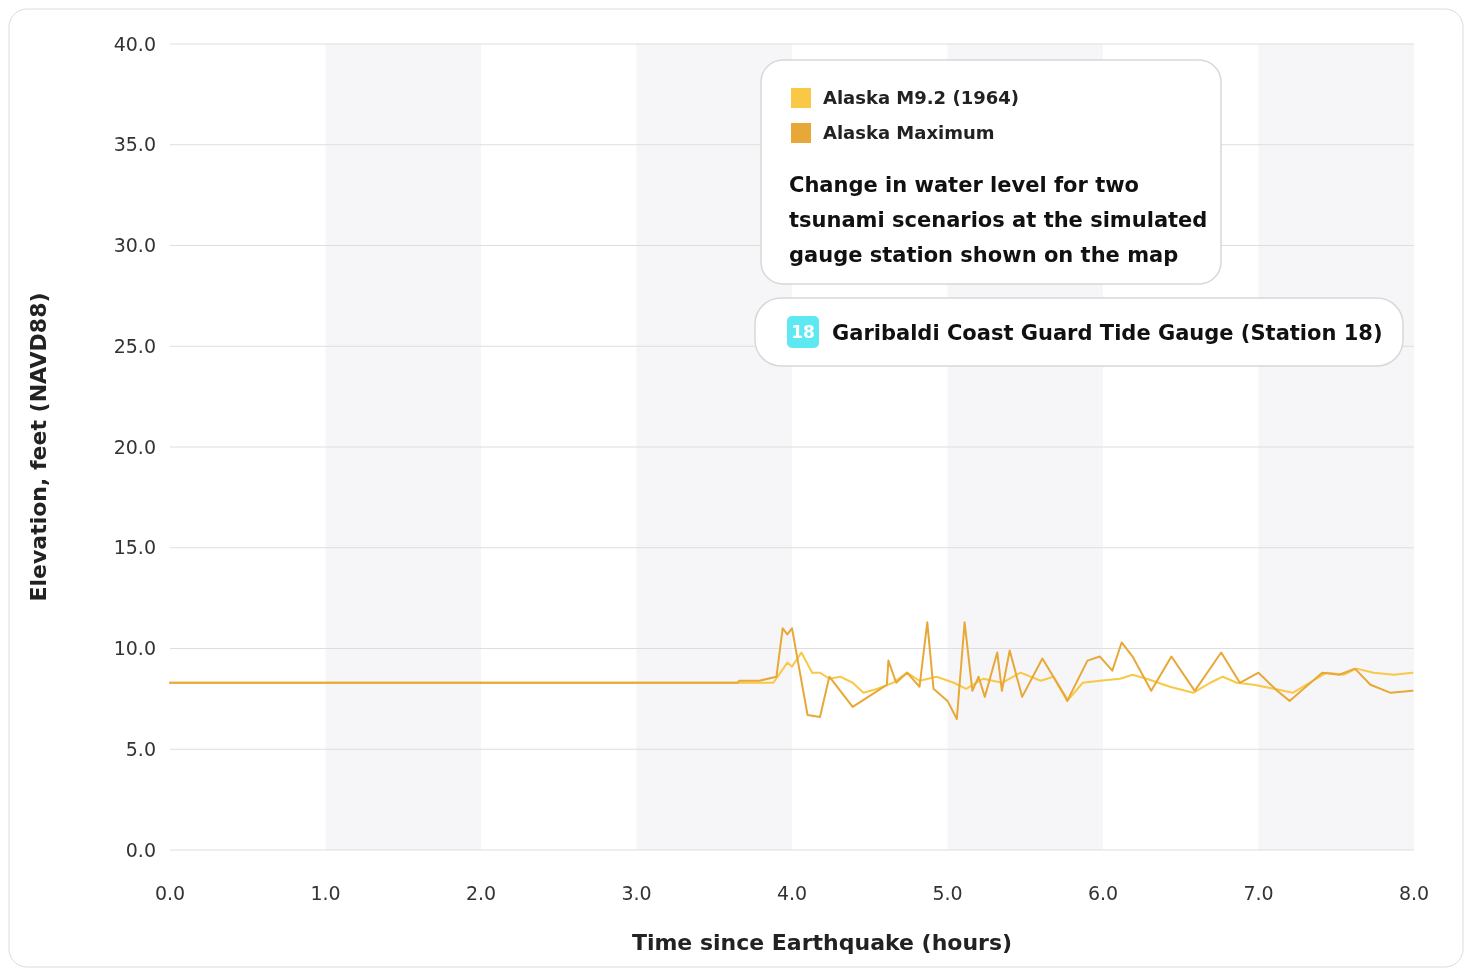 Image resolution: width=1472 pixels, height=979 pixels. I want to click on y-tick-label: 5.0, so click(140, 748).